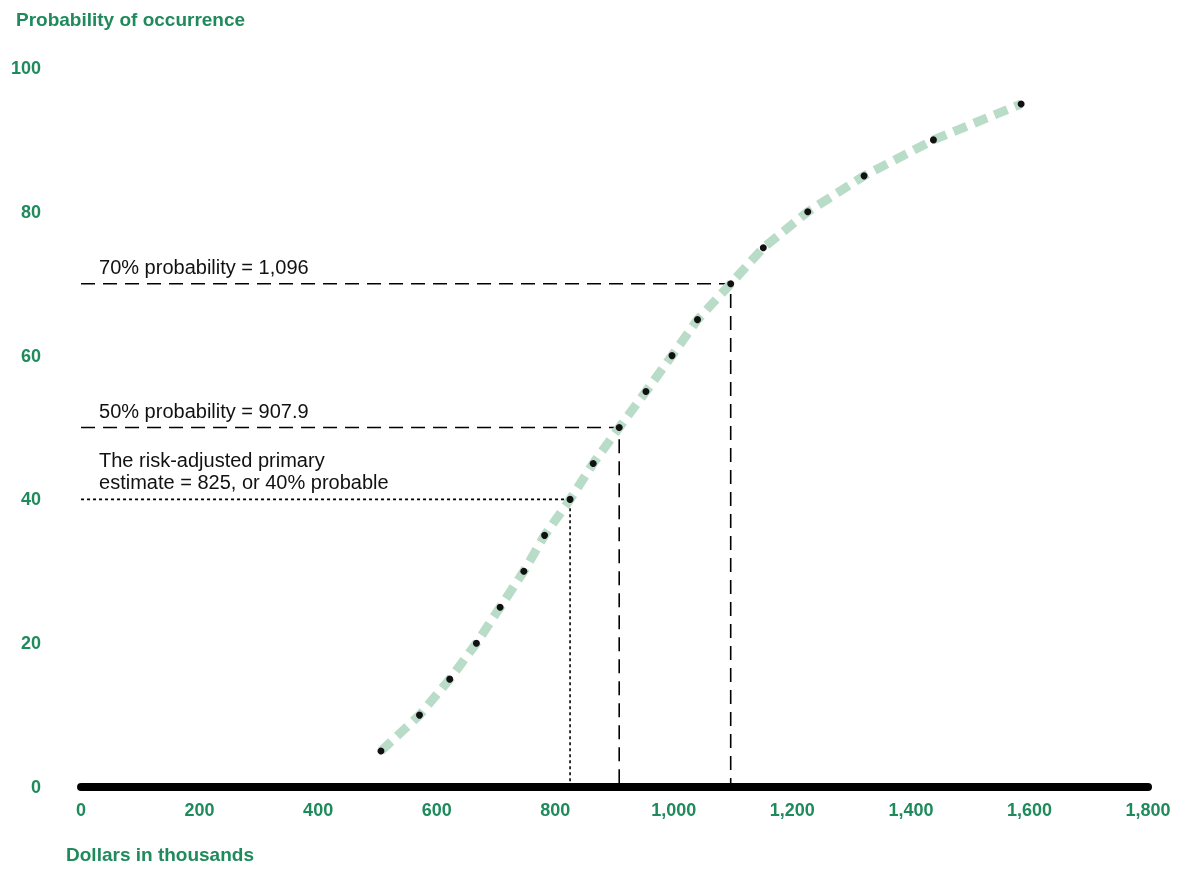 Image resolution: width=1194 pixels, height=875 pixels. I want to click on x-tick-label: 600, so click(436, 810).